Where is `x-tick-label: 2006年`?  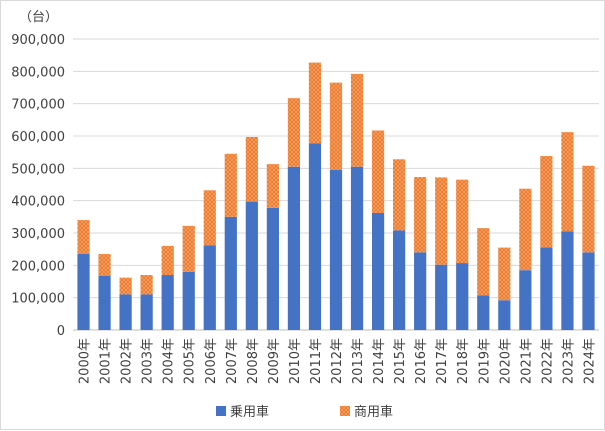
x-tick-label: 2006年 is located at coordinates (211, 361).